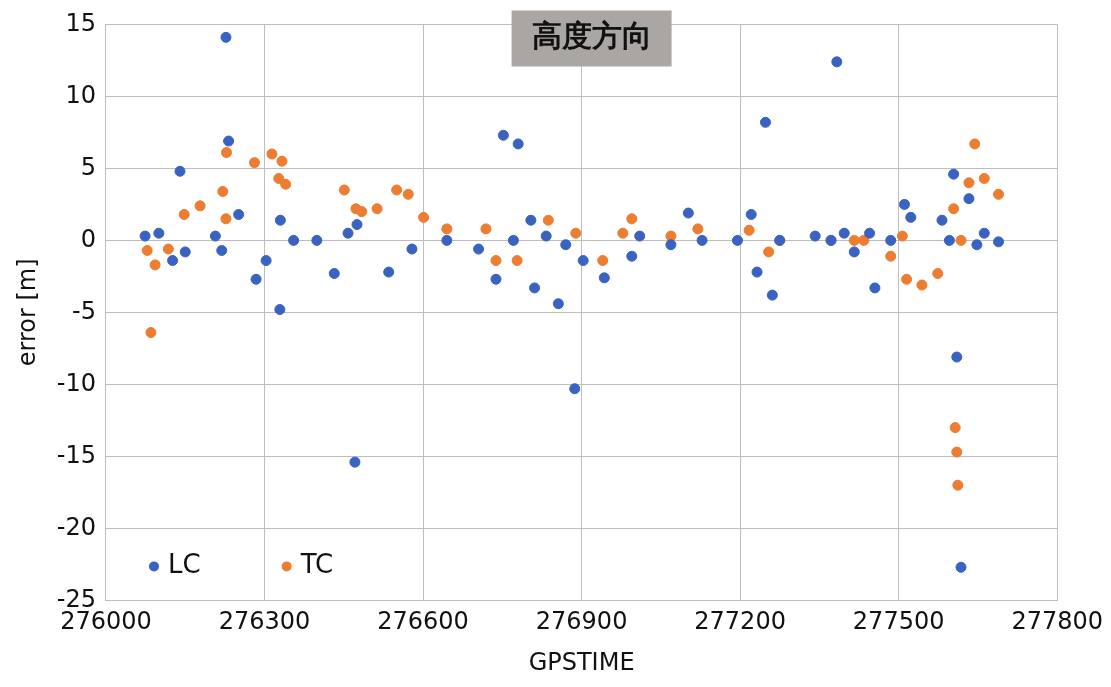 This screenshot has height=687, width=1111. What do you see at coordinates (80, 94) in the screenshot?
I see `y-tick-label: 10` at bounding box center [80, 94].